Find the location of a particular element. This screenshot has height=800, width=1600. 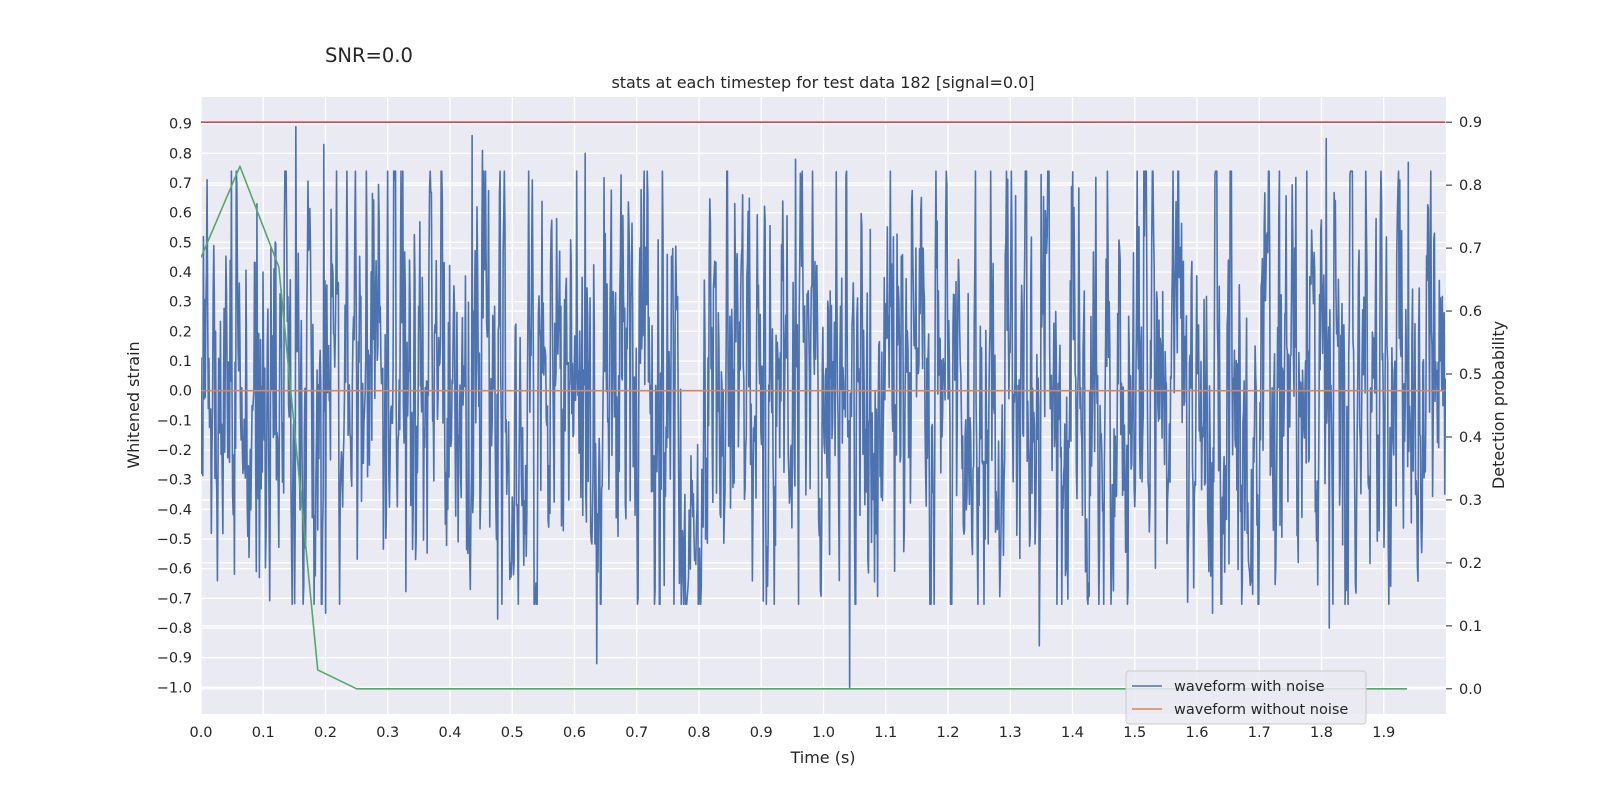

x-tick-label: 1.9 is located at coordinates (1383, 733).